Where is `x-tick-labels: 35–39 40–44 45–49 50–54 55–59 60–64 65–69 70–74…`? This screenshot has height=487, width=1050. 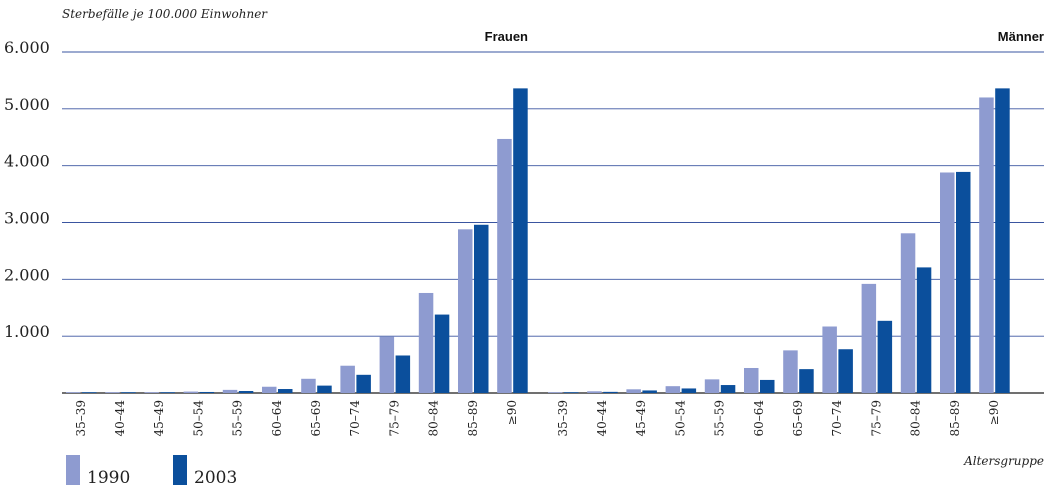 x-tick-labels: 35–39 40–44 45–49 50–54 55–59 60–64 65–69 70–74… is located at coordinates (537, 418).